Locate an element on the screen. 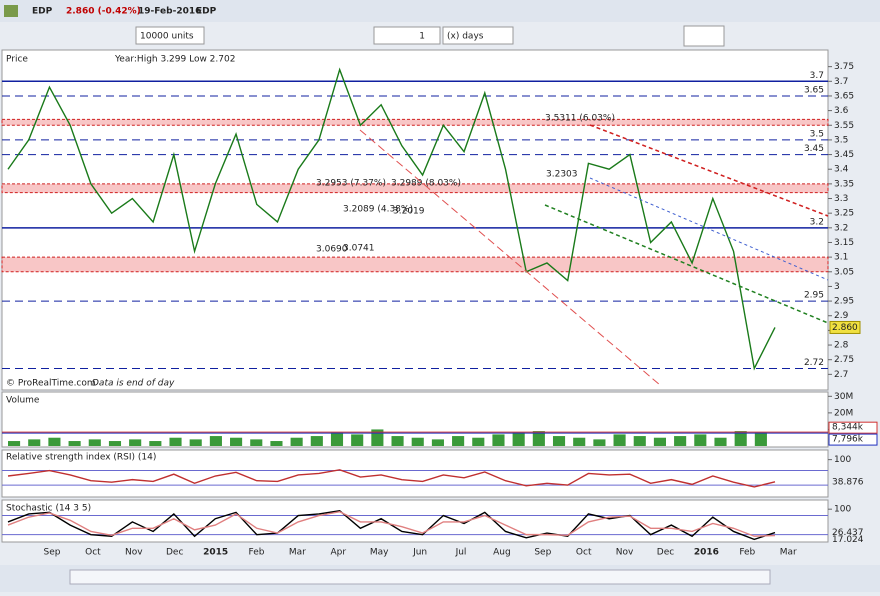  annotation: 3.2019 is located at coordinates (409, 212).